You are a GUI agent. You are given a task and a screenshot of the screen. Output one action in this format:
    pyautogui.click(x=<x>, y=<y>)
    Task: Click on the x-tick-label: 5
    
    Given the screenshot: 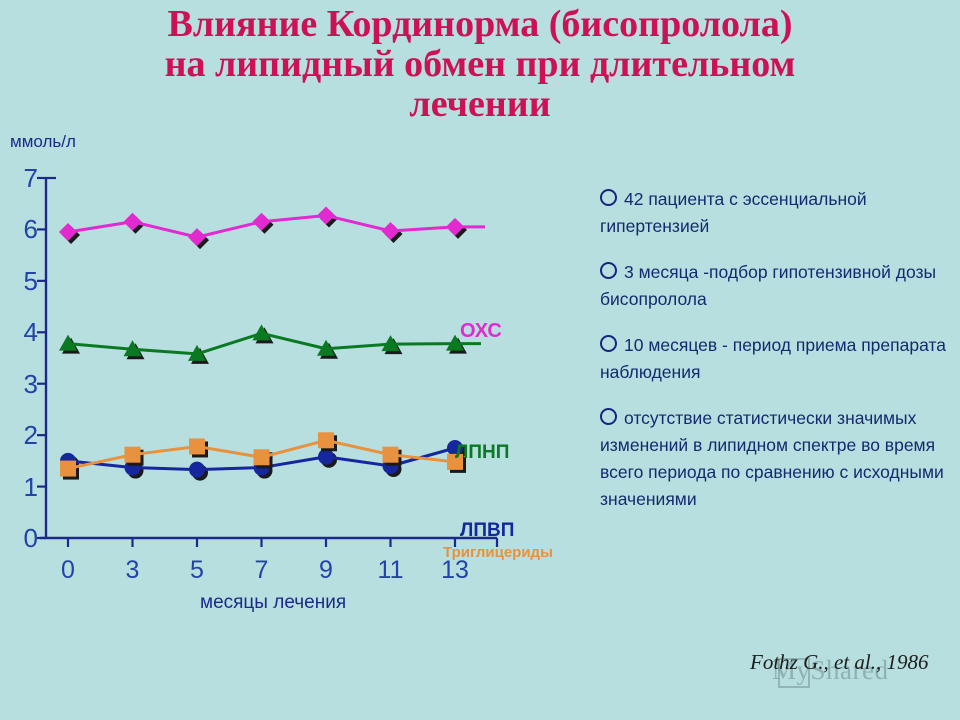 What is the action you would take?
    pyautogui.click(x=197, y=570)
    